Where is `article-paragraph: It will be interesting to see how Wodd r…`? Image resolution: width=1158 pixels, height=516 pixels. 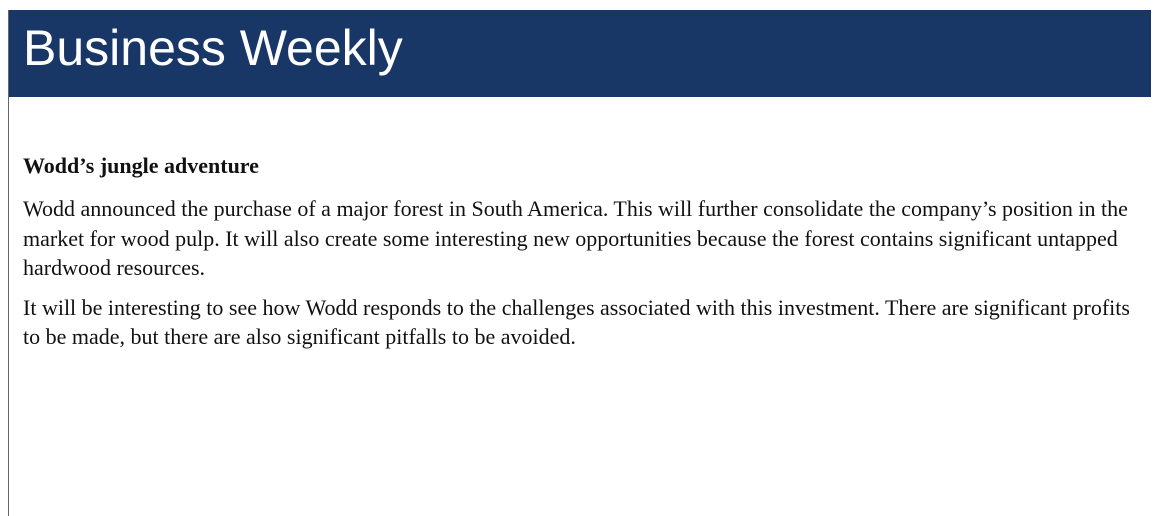
article-paragraph: It will be interesting to see how Wodd r… is located at coordinates (576, 322).